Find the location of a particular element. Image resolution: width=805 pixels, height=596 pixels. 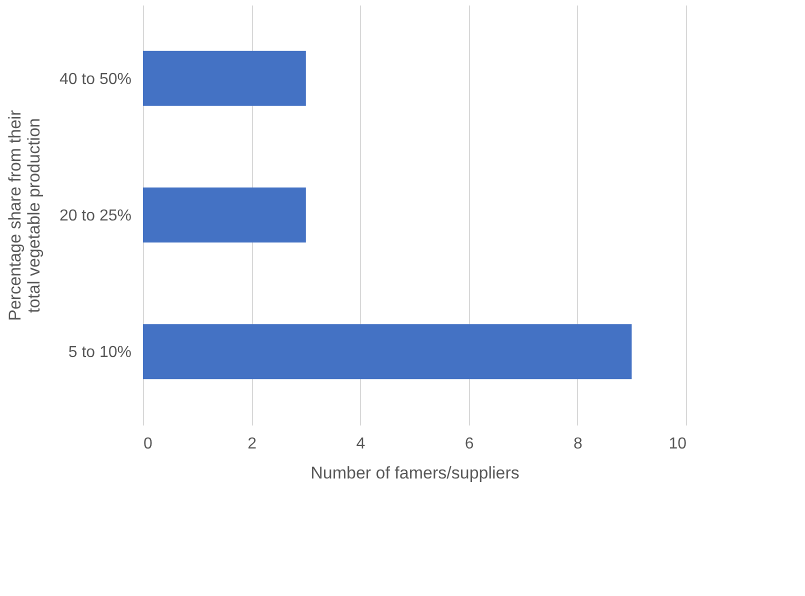

x-tick-label: 6 is located at coordinates (469, 444).